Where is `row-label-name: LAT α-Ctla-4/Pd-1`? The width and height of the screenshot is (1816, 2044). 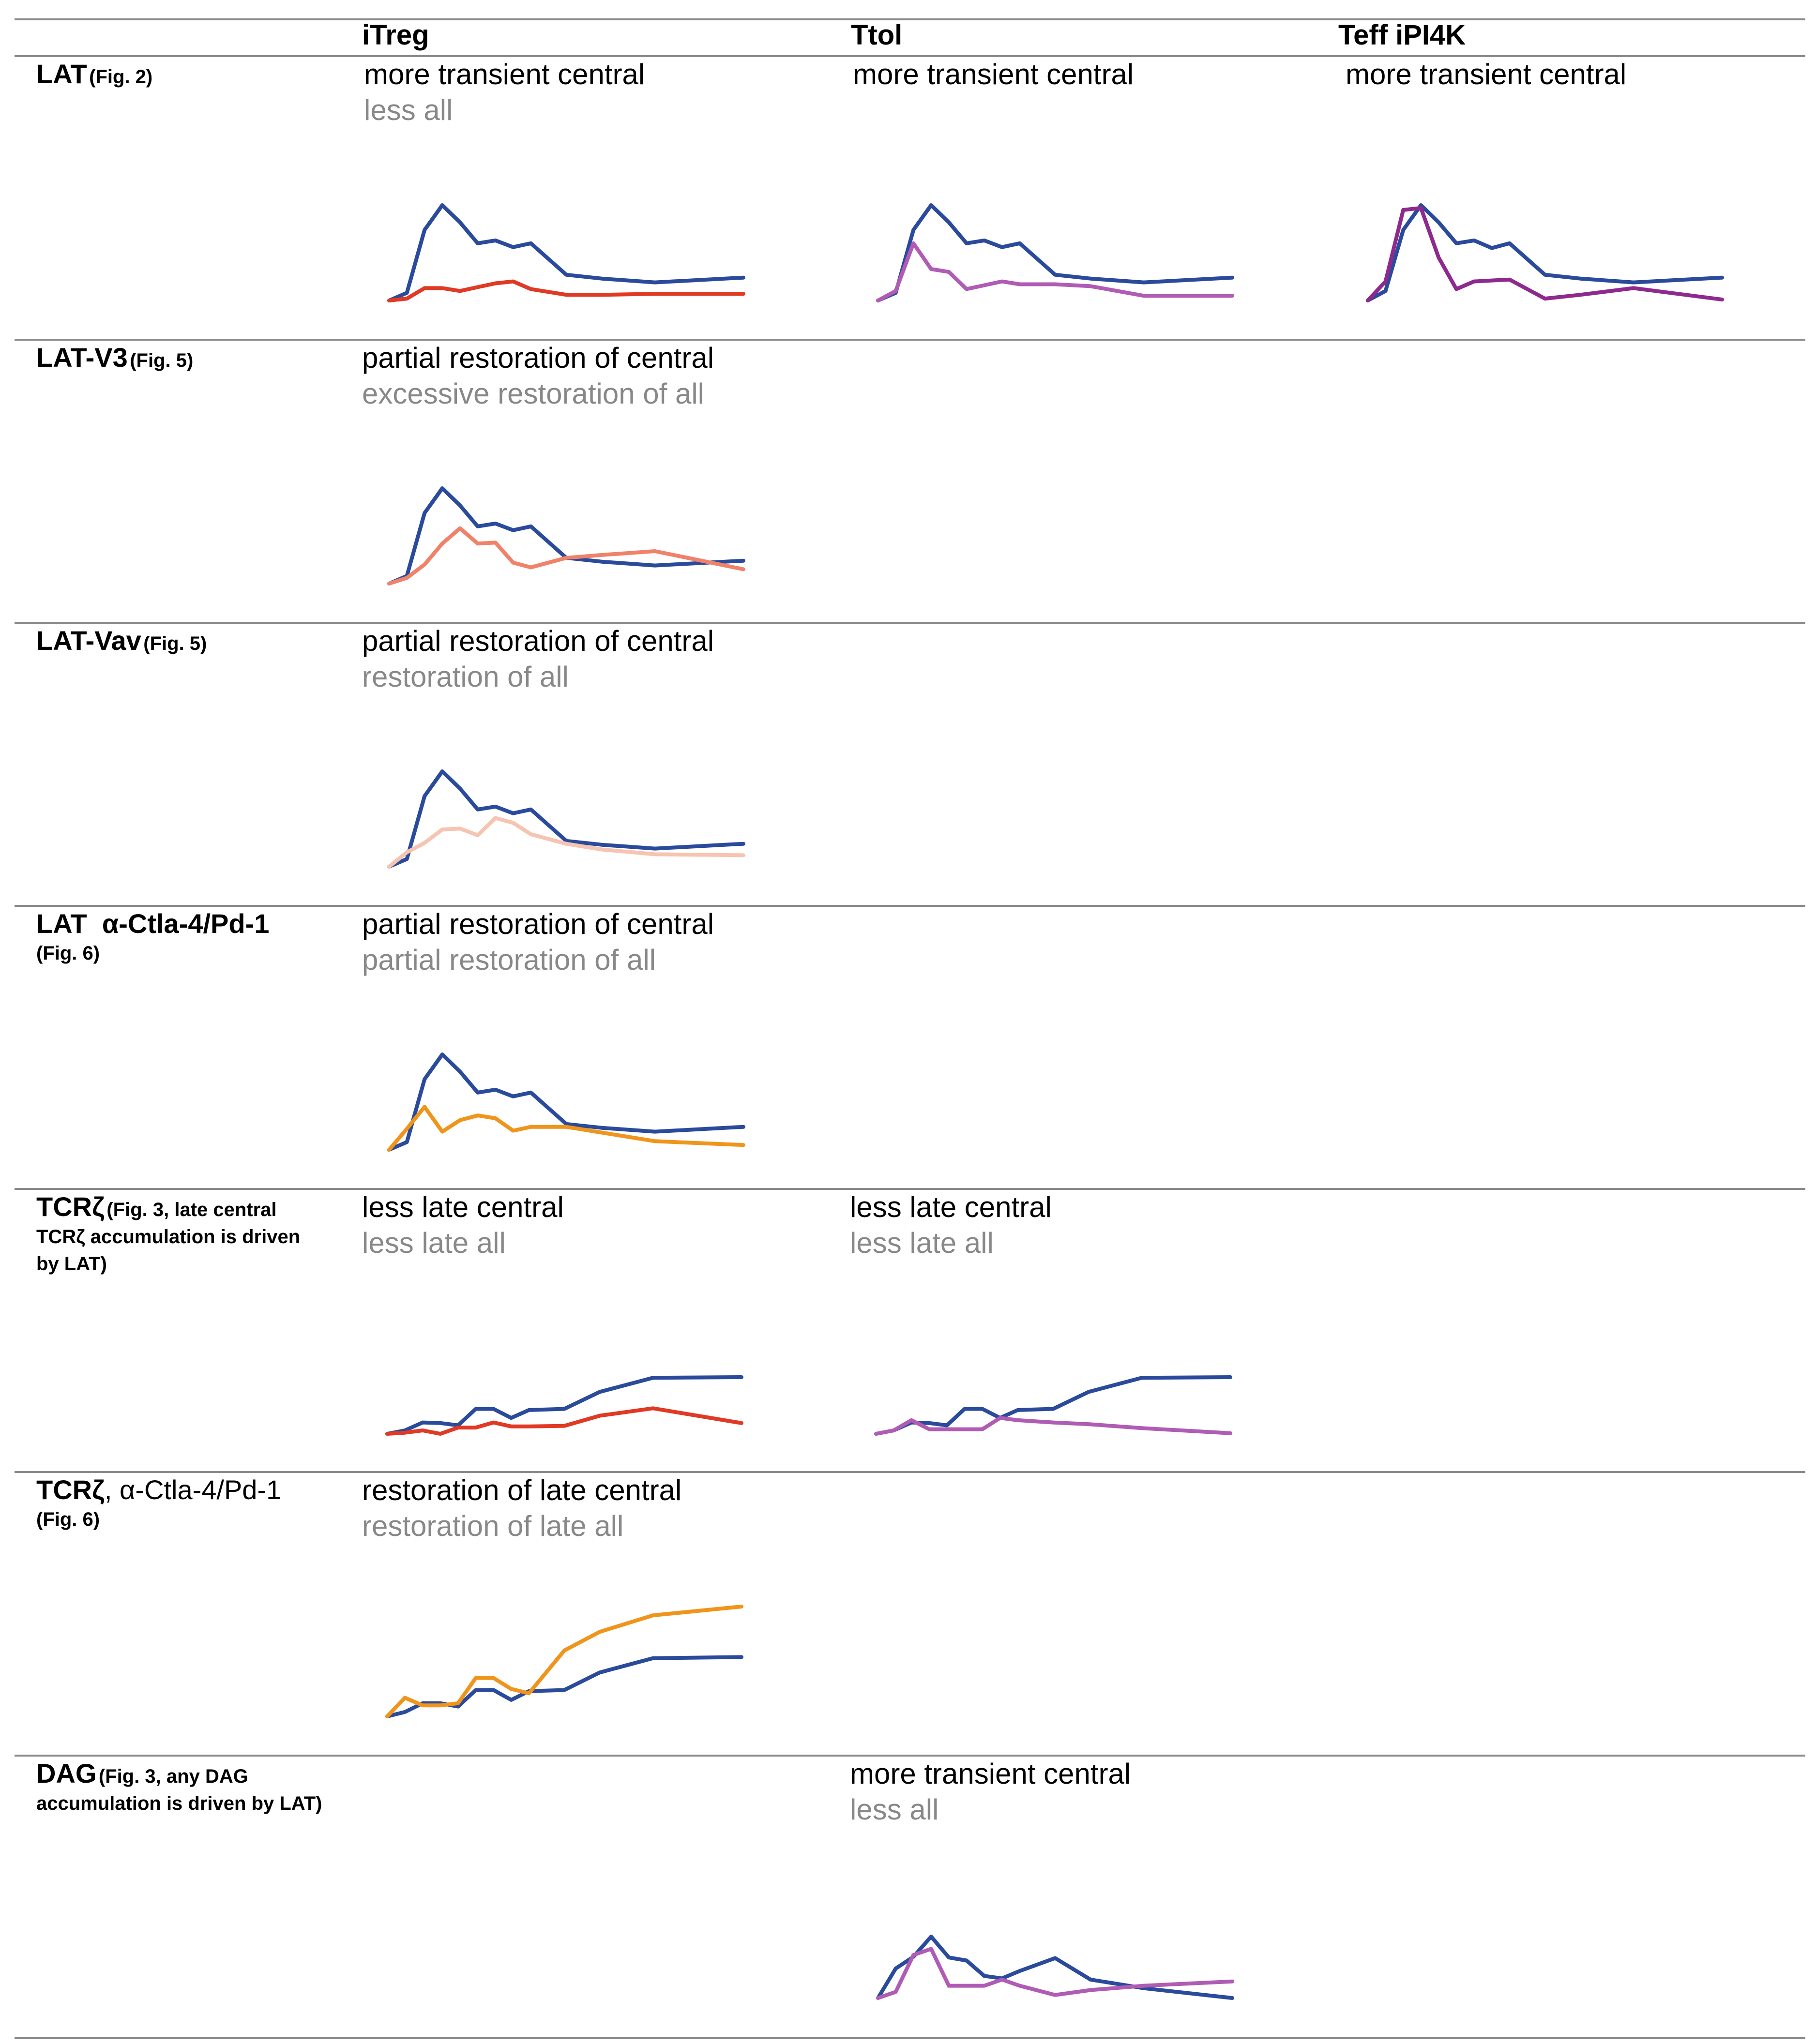
row-label-name: LAT α-Ctla-4/Pd-1 is located at coordinates (153, 923).